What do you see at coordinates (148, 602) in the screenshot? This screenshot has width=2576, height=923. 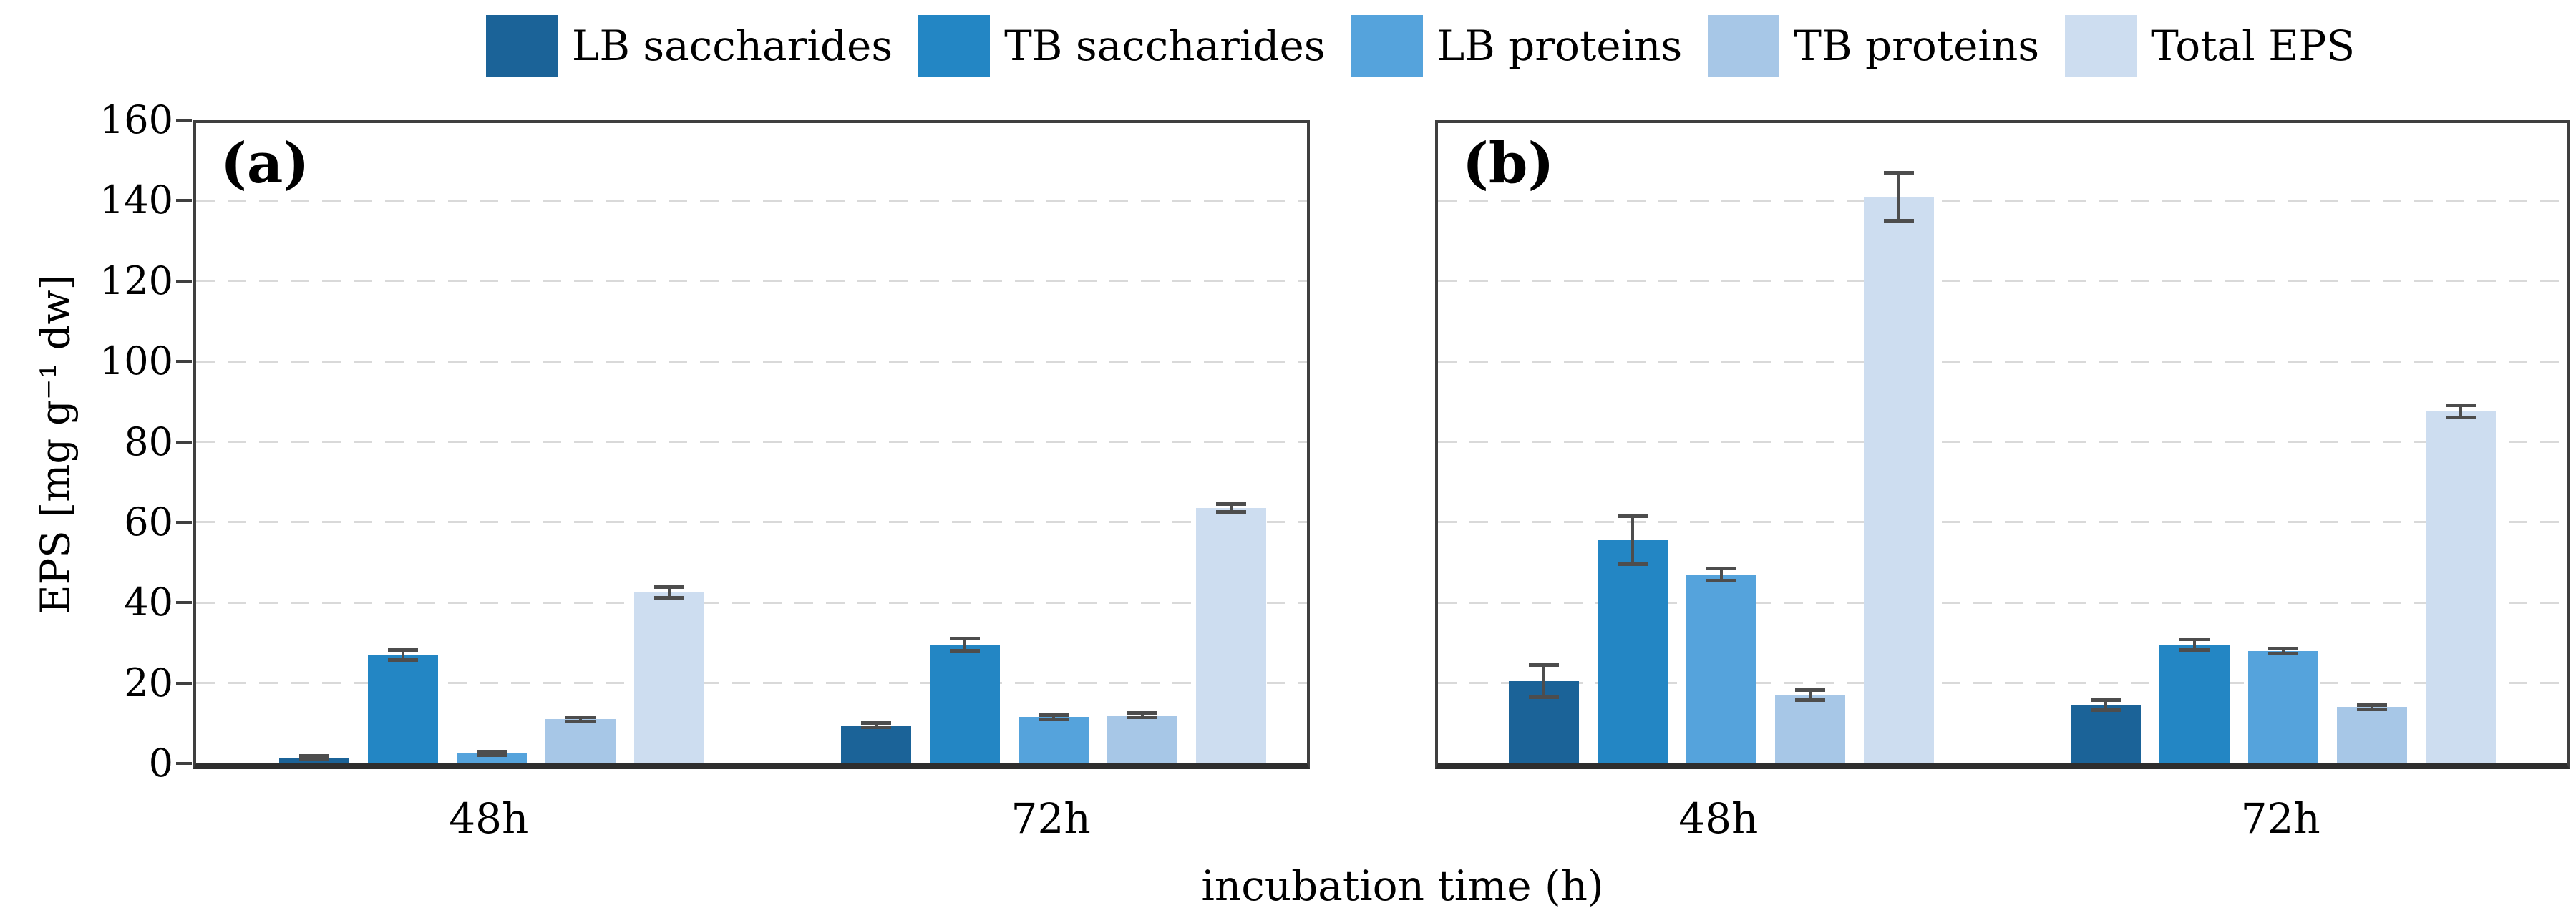 I see `y-tick-label-40: 40` at bounding box center [148, 602].